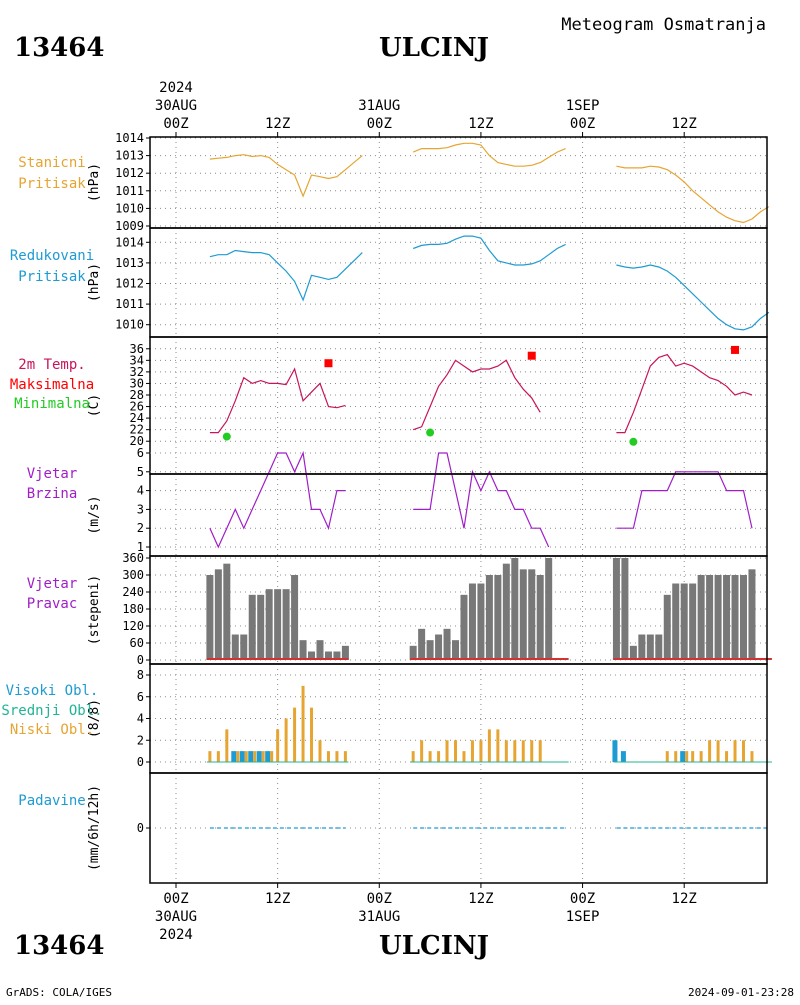 The image size is (800, 1005). What do you see at coordinates (379, 106) in the screenshot?
I see `top-day-label: 31AUG` at bounding box center [379, 106].